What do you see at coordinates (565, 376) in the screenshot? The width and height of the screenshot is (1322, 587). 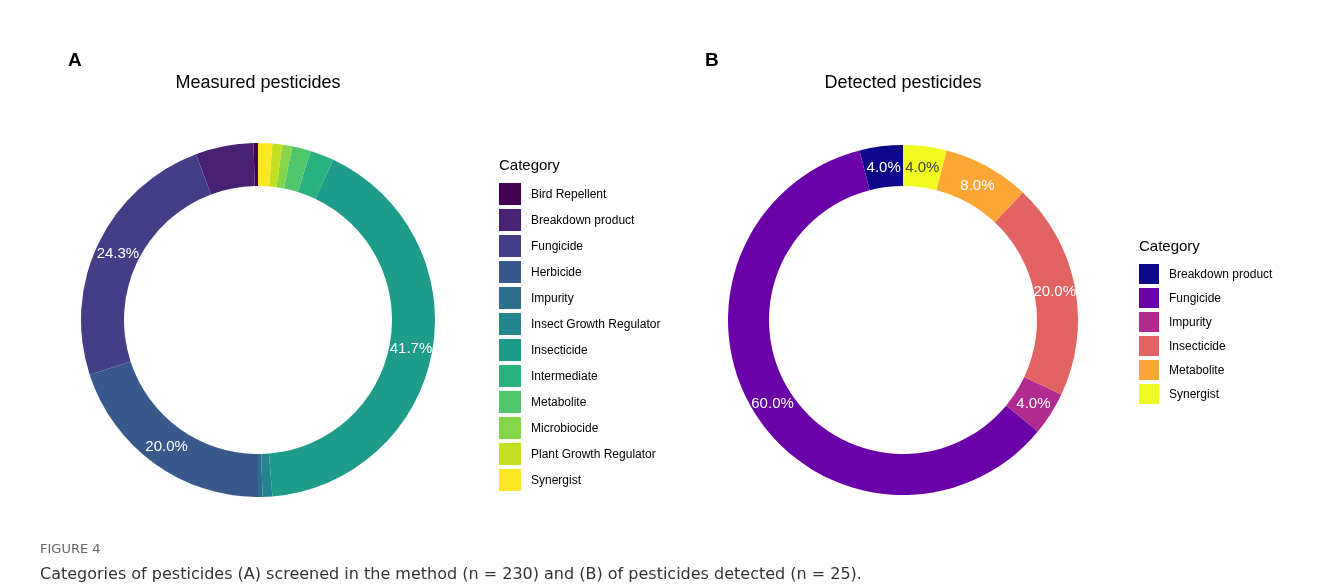 I see `legend-label: Intermediate` at bounding box center [565, 376].